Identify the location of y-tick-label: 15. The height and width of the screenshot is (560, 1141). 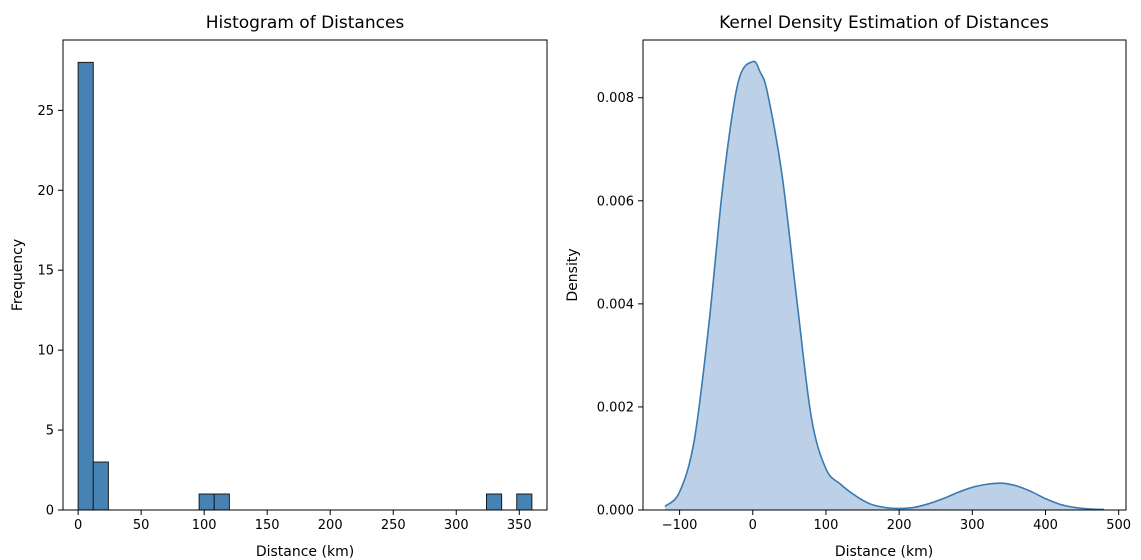
(45, 271).